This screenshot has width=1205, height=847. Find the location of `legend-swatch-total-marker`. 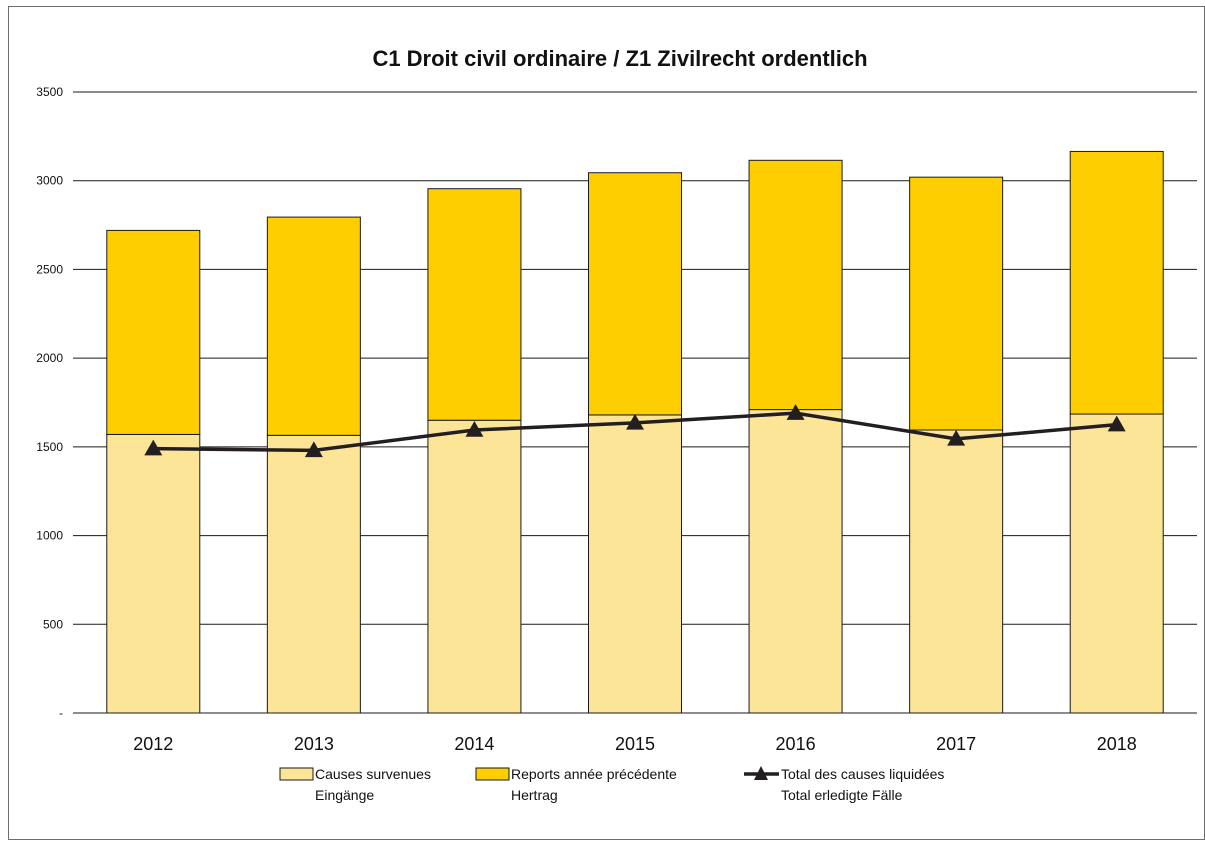

legend-swatch-total-marker is located at coordinates (761, 773).